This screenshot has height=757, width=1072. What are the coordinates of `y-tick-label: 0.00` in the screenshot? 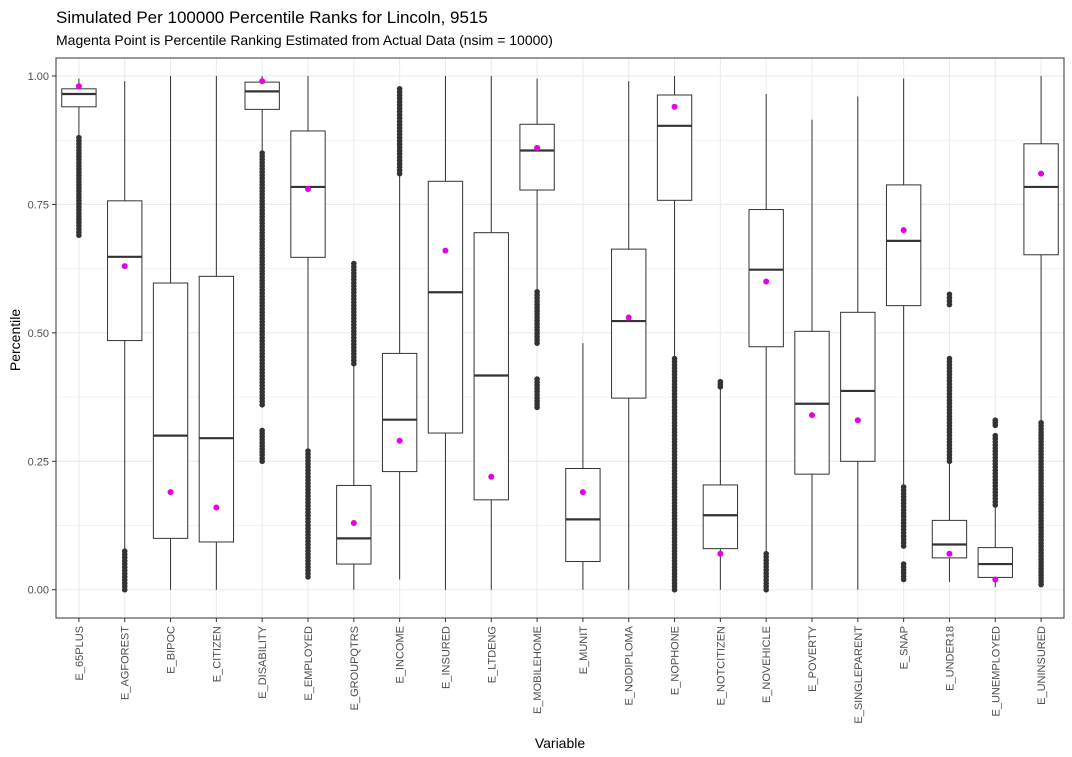 It's located at (38, 591).